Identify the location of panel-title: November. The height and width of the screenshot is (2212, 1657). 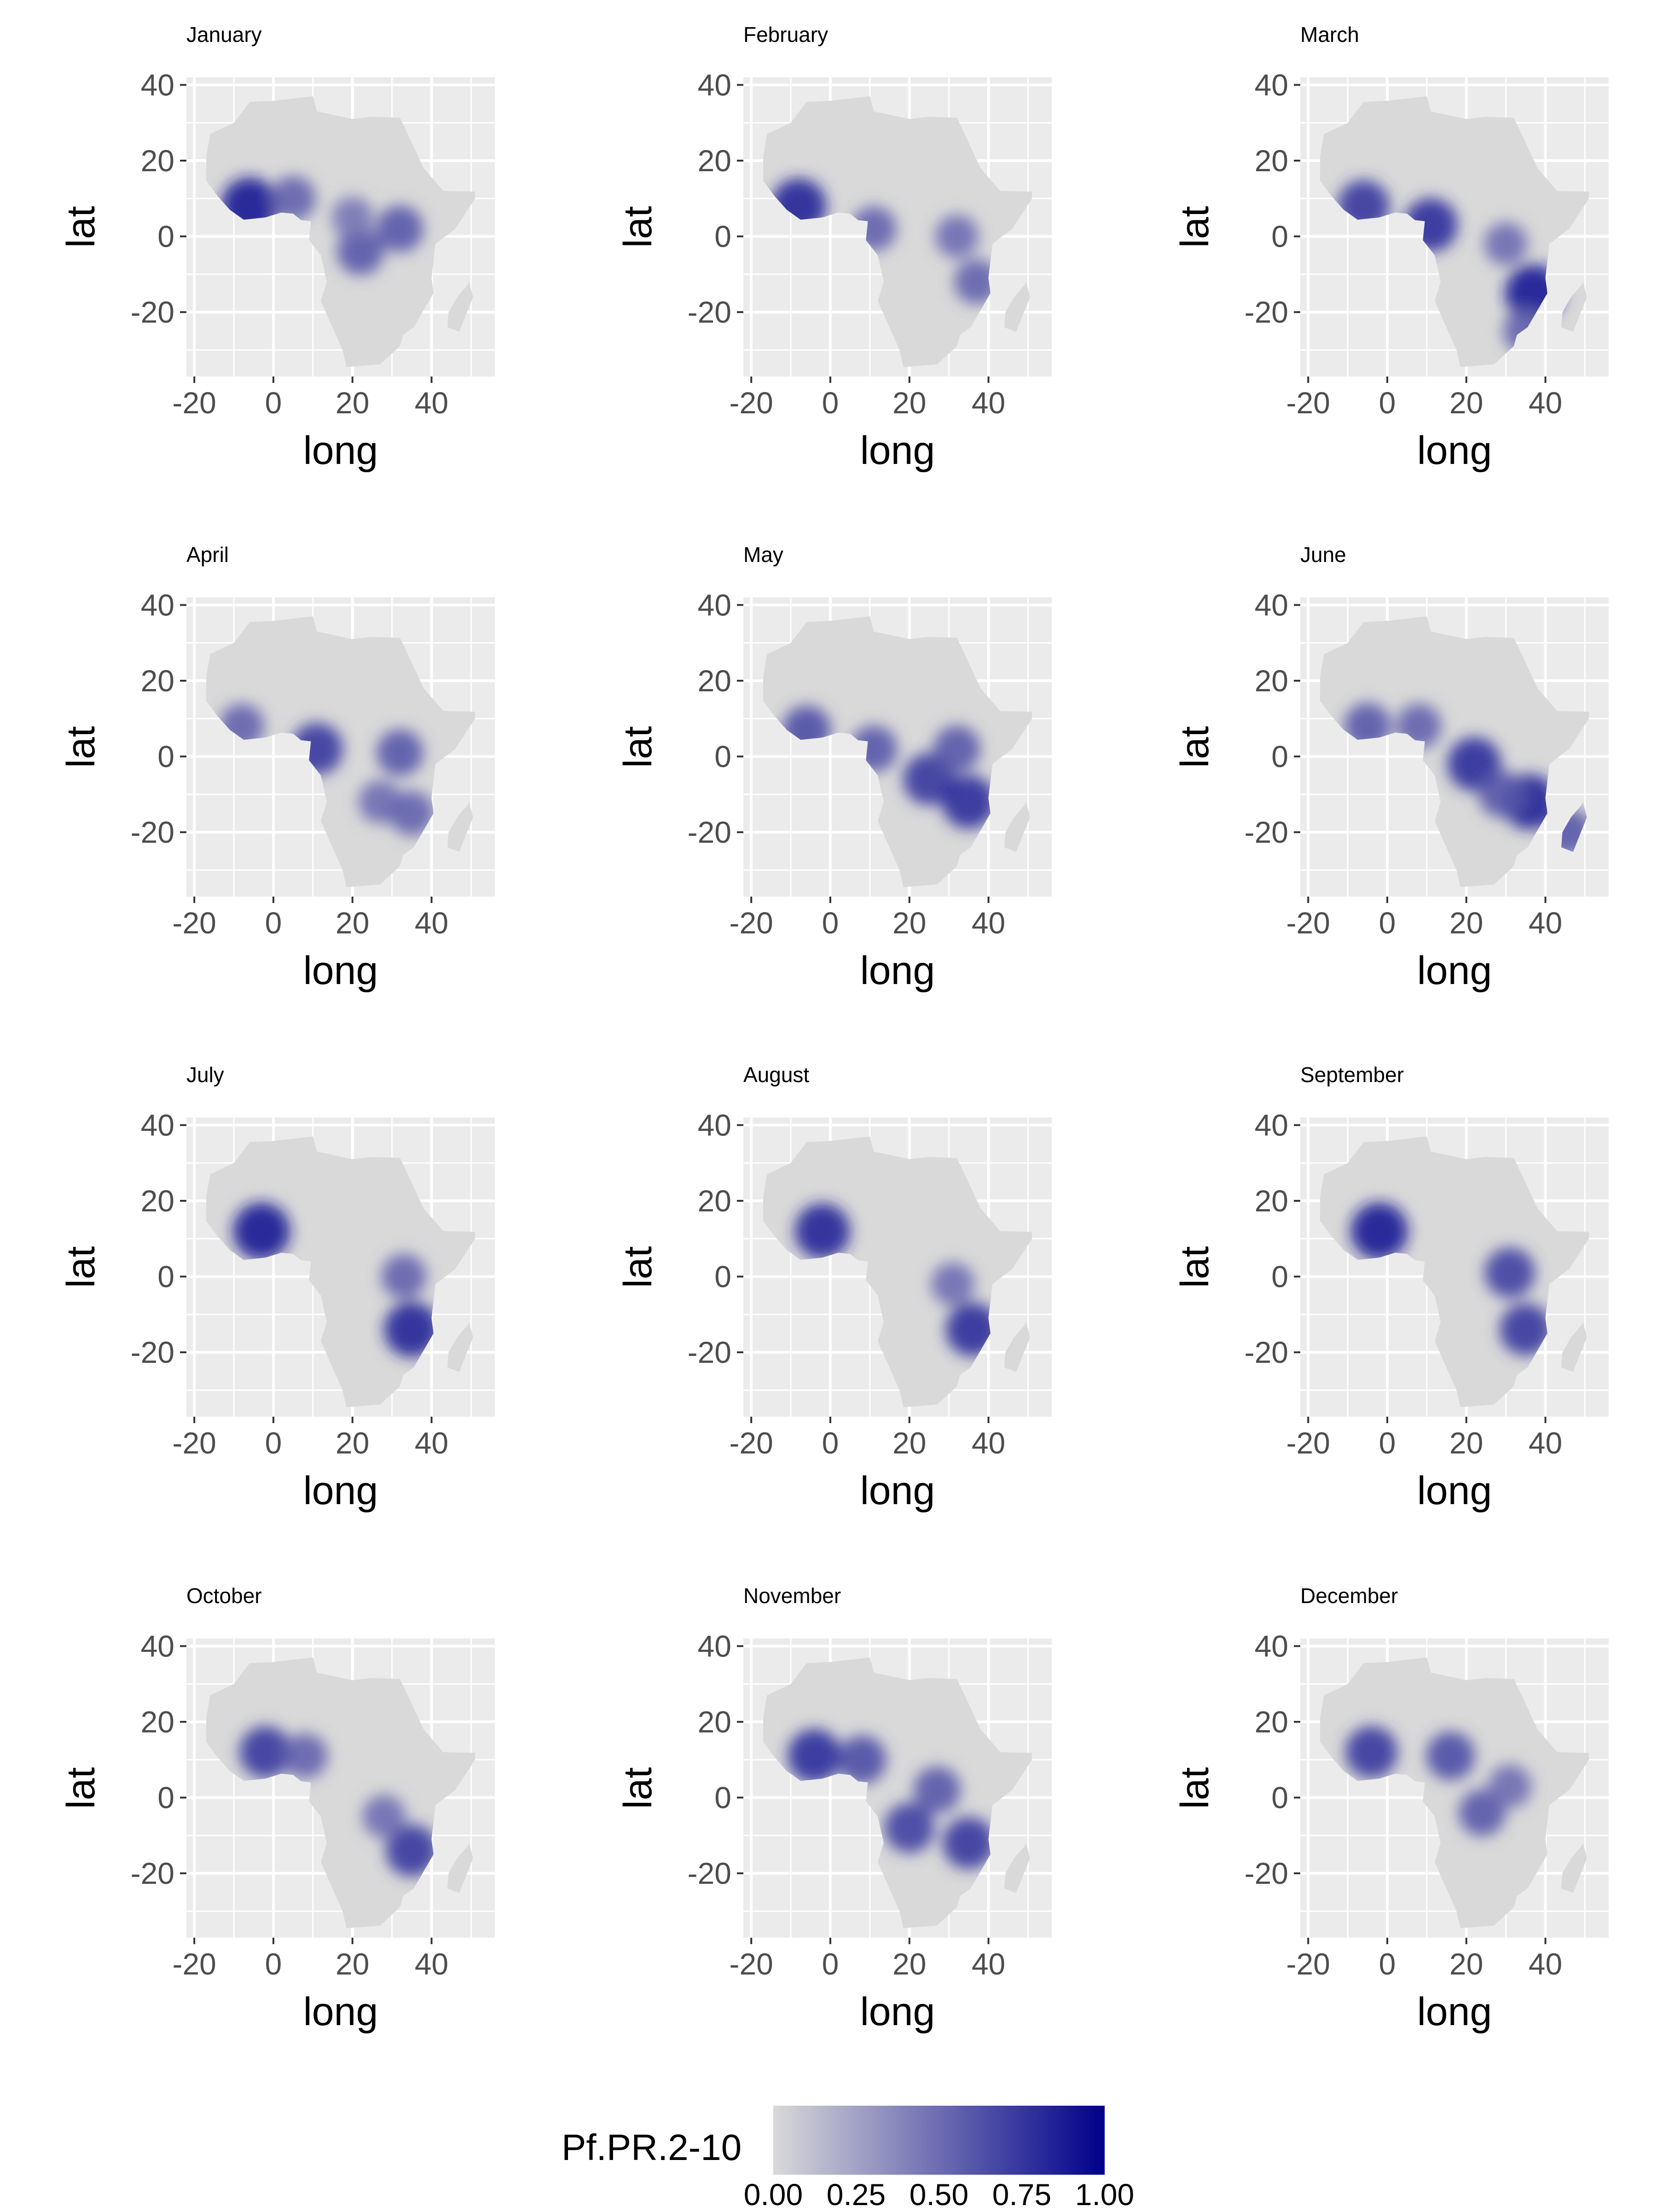
(792, 1596).